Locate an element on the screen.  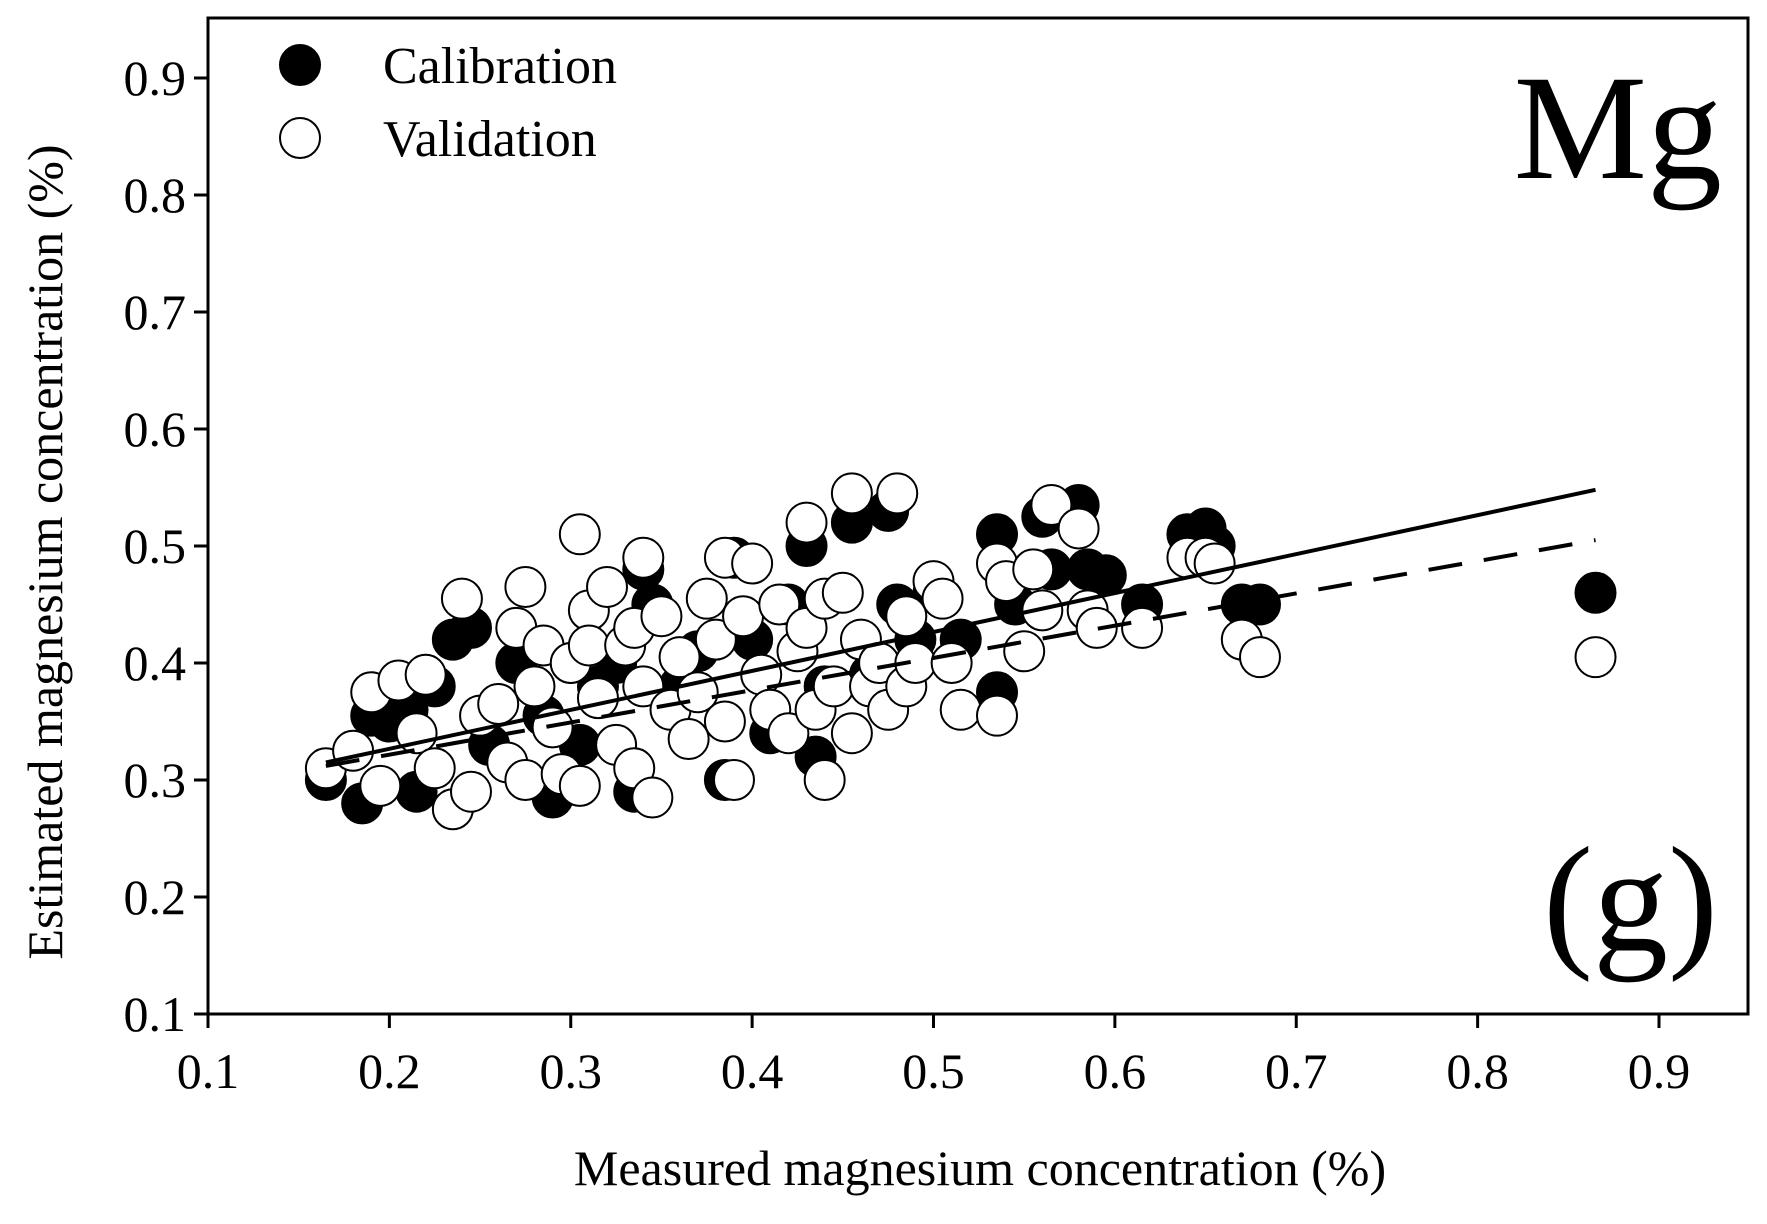
y-axis-ticks: 0.1 0.2 0.3 0.4 0.5 0.6 0.7 0.8 0.9 is located at coordinates (166, 546).